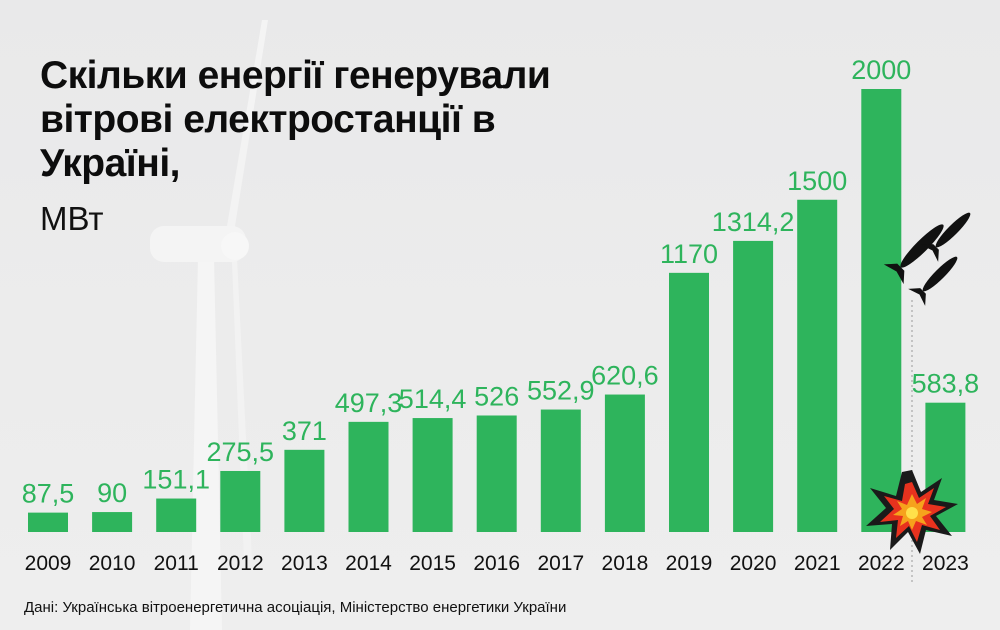 The width and height of the screenshot is (1000, 630). I want to click on bar-2021, so click(817, 365).